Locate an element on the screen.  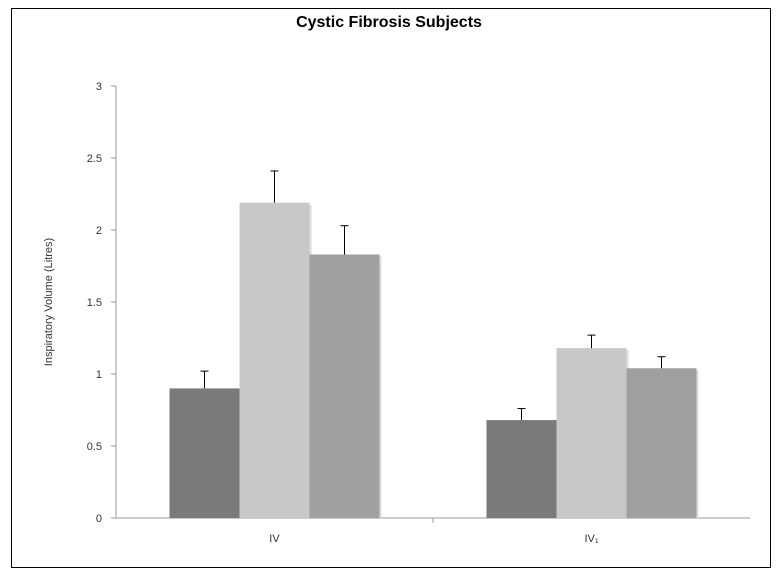
x-ticks: IV IV₁ is located at coordinates (434, 531).